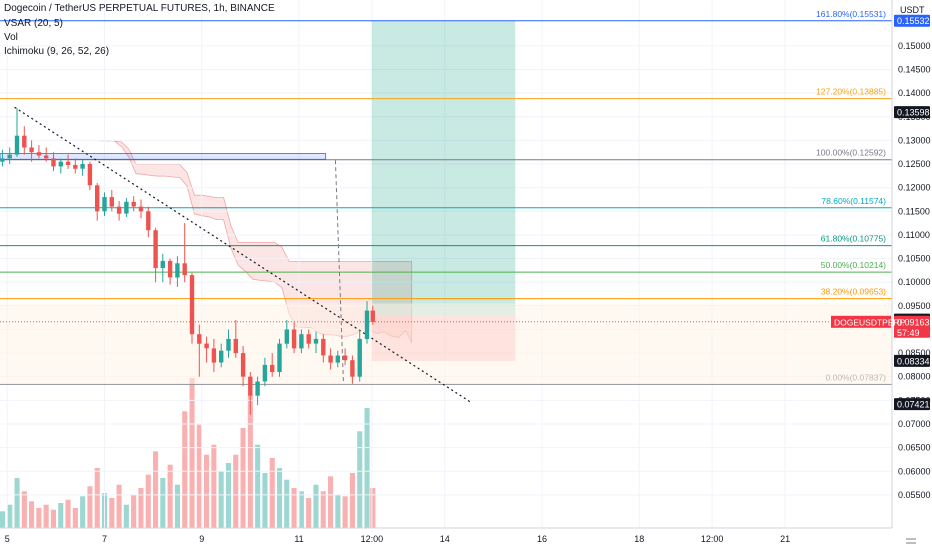 This screenshot has height=550, width=932. What do you see at coordinates (914, 46) in the screenshot?
I see `price-tick-label: 0.15000` at bounding box center [914, 46].